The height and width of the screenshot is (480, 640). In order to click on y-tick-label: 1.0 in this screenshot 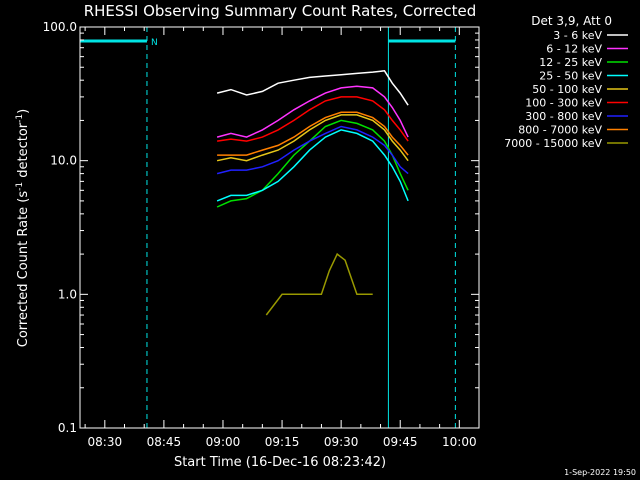, I will do `click(67, 294)`.